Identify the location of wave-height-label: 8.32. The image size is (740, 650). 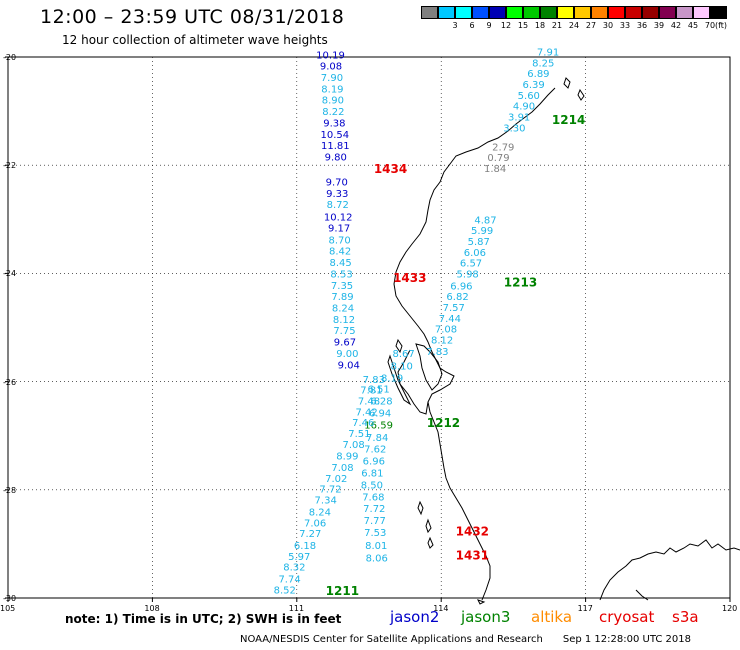
(294, 568).